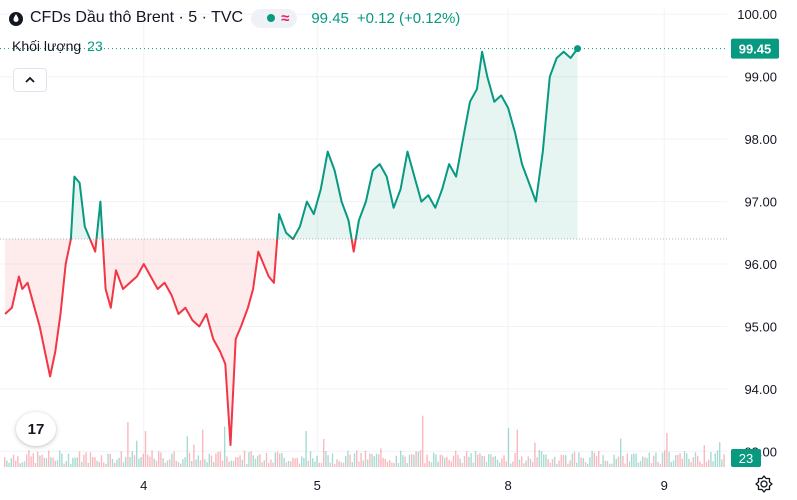 The width and height of the screenshot is (797, 500). What do you see at coordinates (274, 18) in the screenshot?
I see `status-pill: ≈` at bounding box center [274, 18].